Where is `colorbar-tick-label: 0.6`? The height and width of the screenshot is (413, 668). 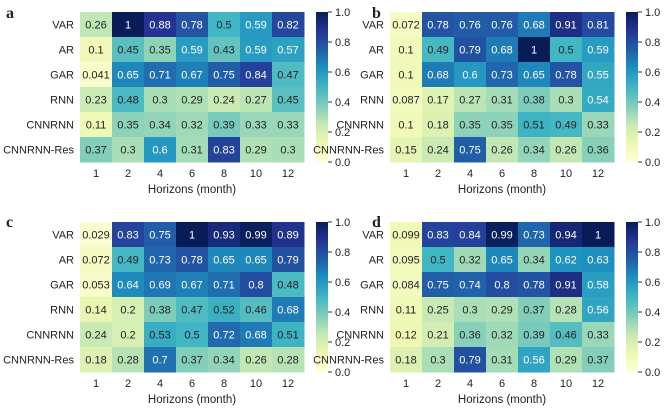 colorbar-tick-label: 0.6 is located at coordinates (342, 283).